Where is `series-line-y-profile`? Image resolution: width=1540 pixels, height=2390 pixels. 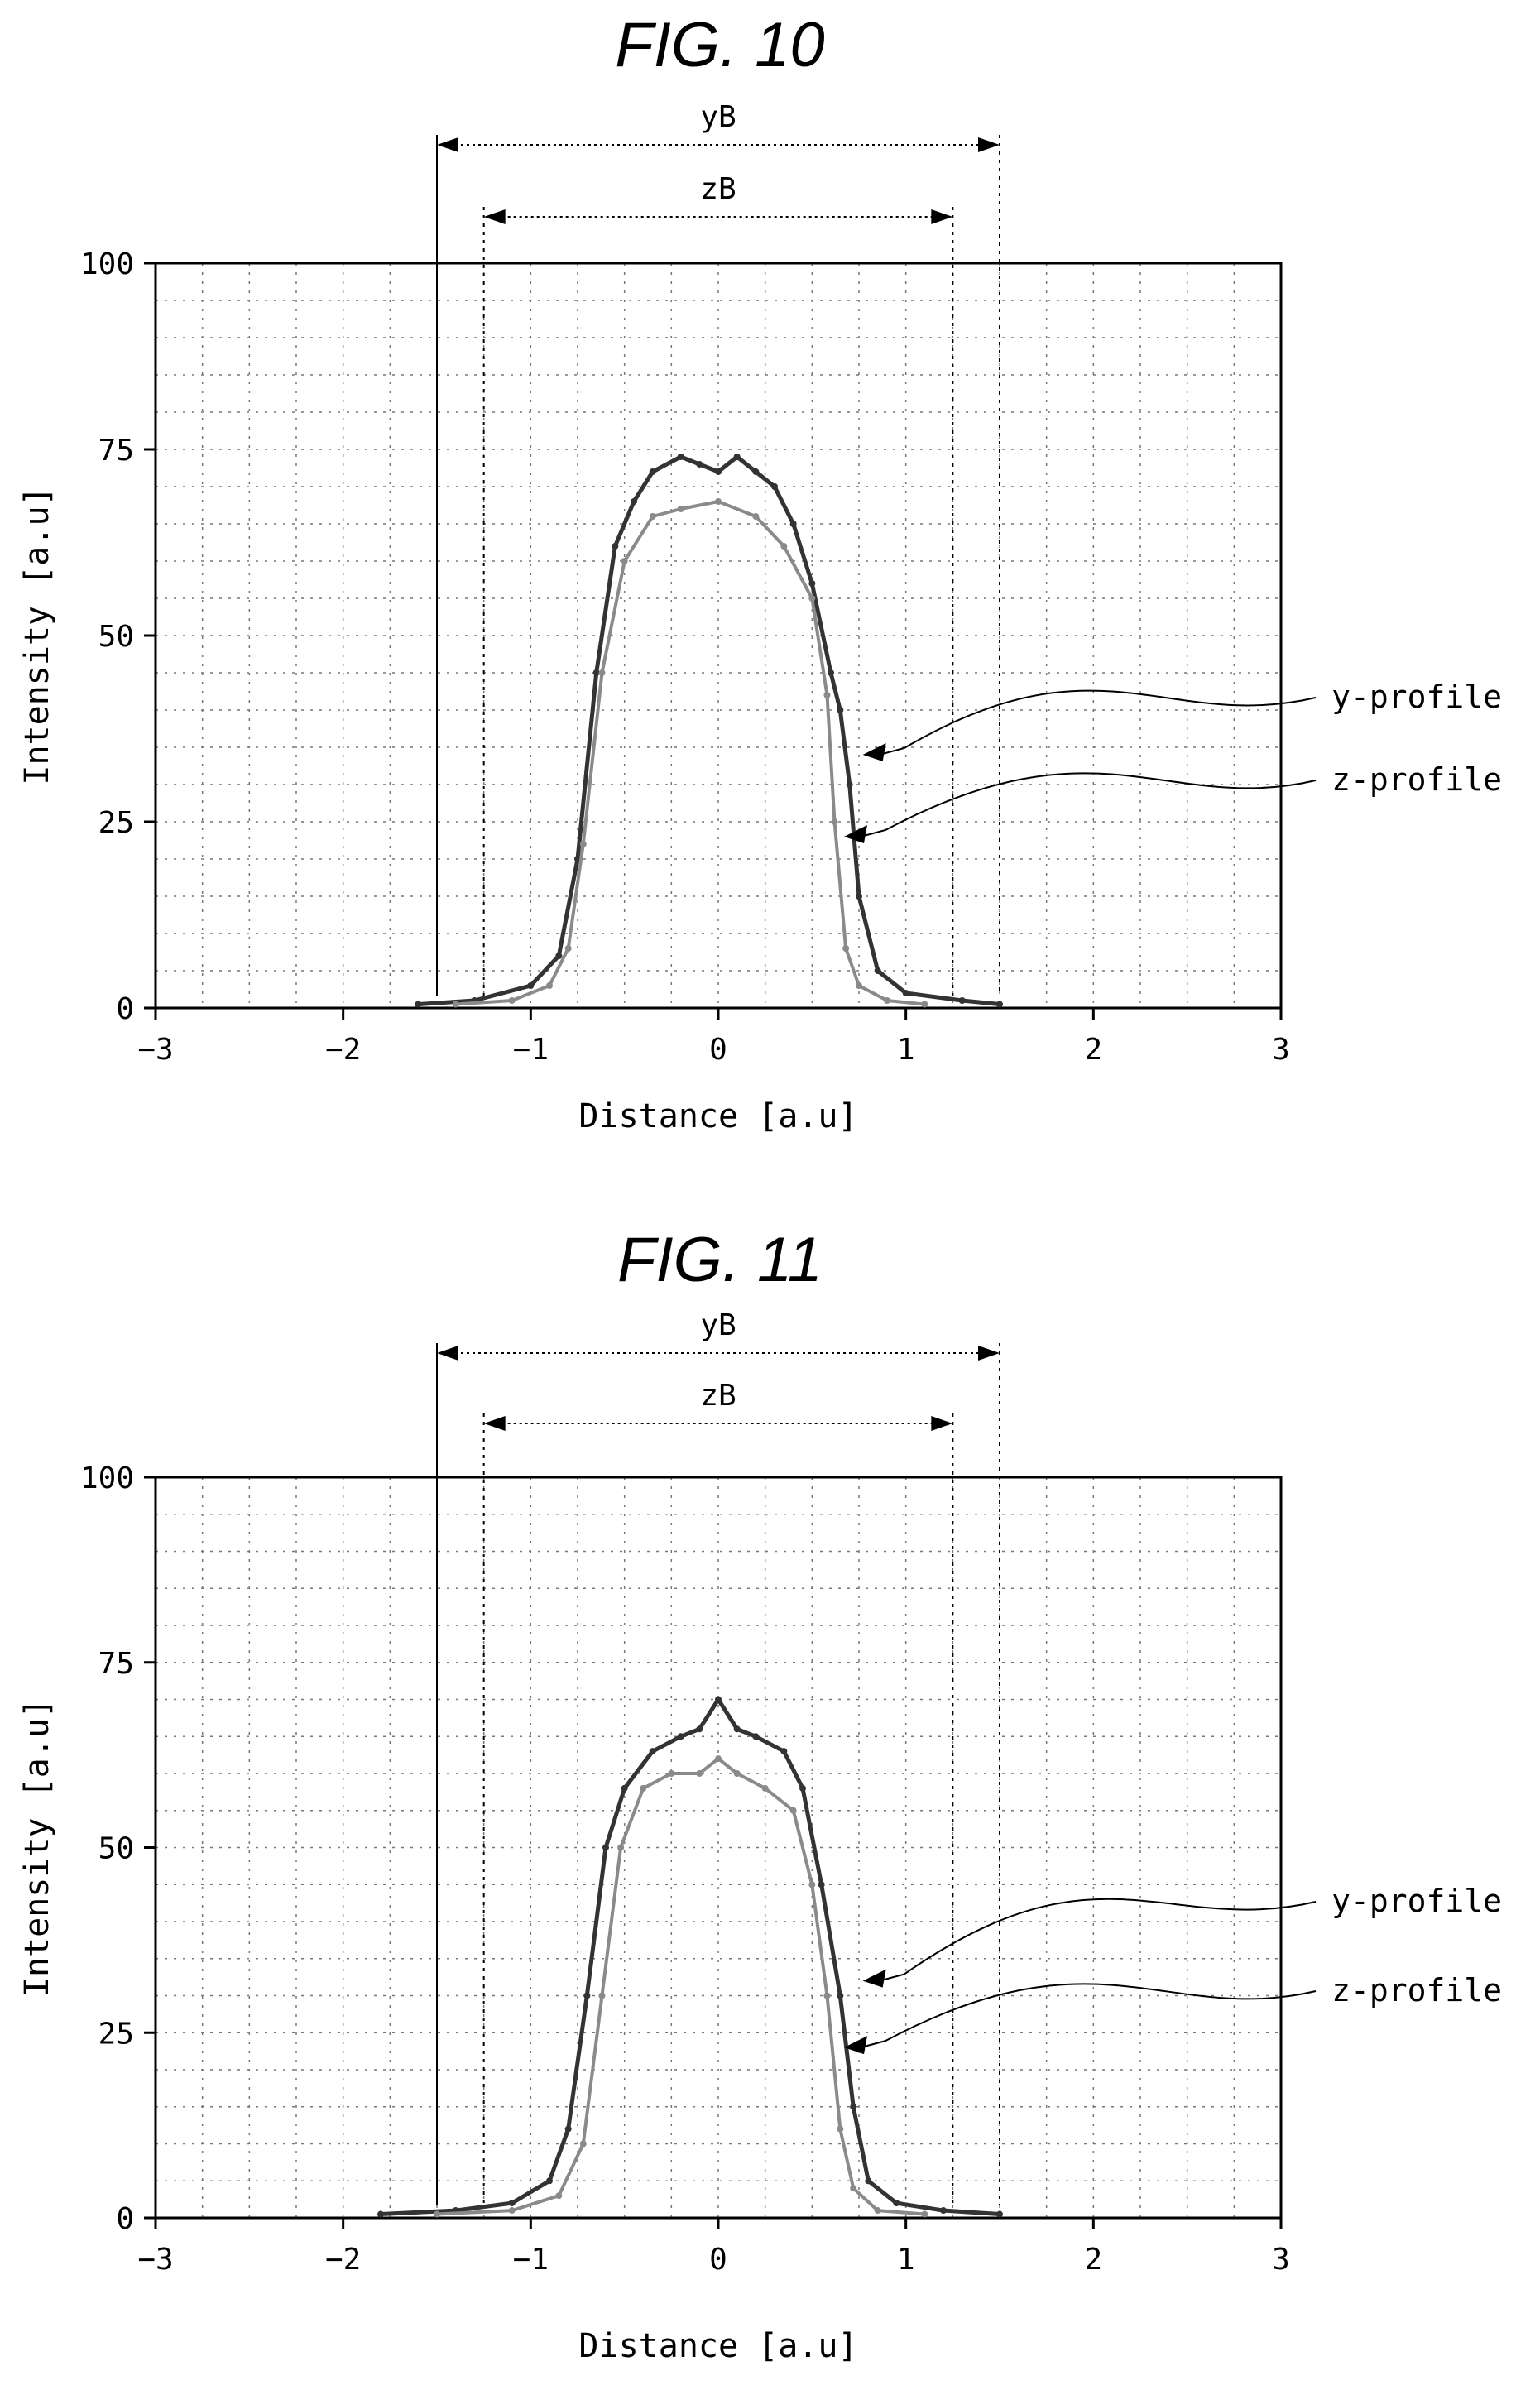 series-line-y-profile is located at coordinates (690, 1957).